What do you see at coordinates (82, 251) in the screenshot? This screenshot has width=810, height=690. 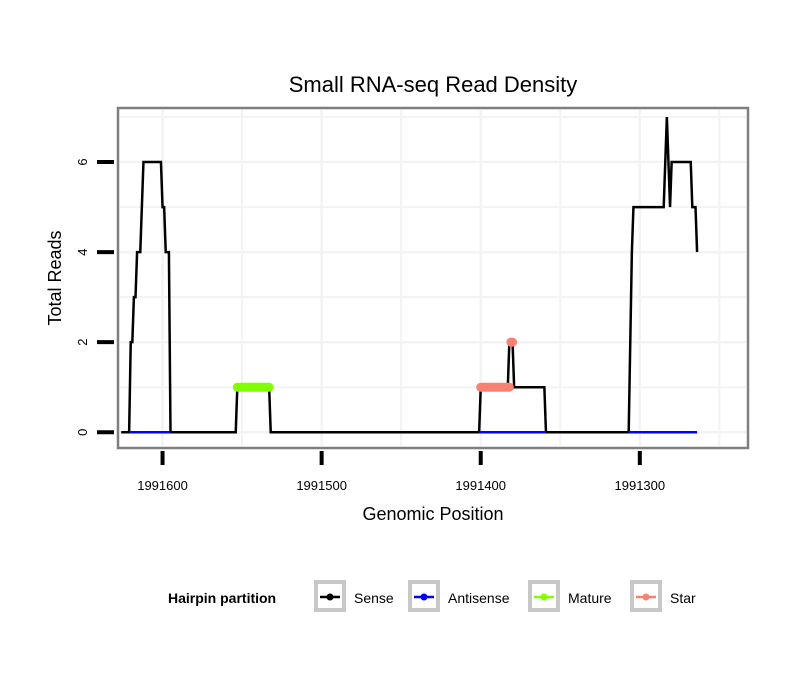 I see `y-tick-label: 4` at bounding box center [82, 251].